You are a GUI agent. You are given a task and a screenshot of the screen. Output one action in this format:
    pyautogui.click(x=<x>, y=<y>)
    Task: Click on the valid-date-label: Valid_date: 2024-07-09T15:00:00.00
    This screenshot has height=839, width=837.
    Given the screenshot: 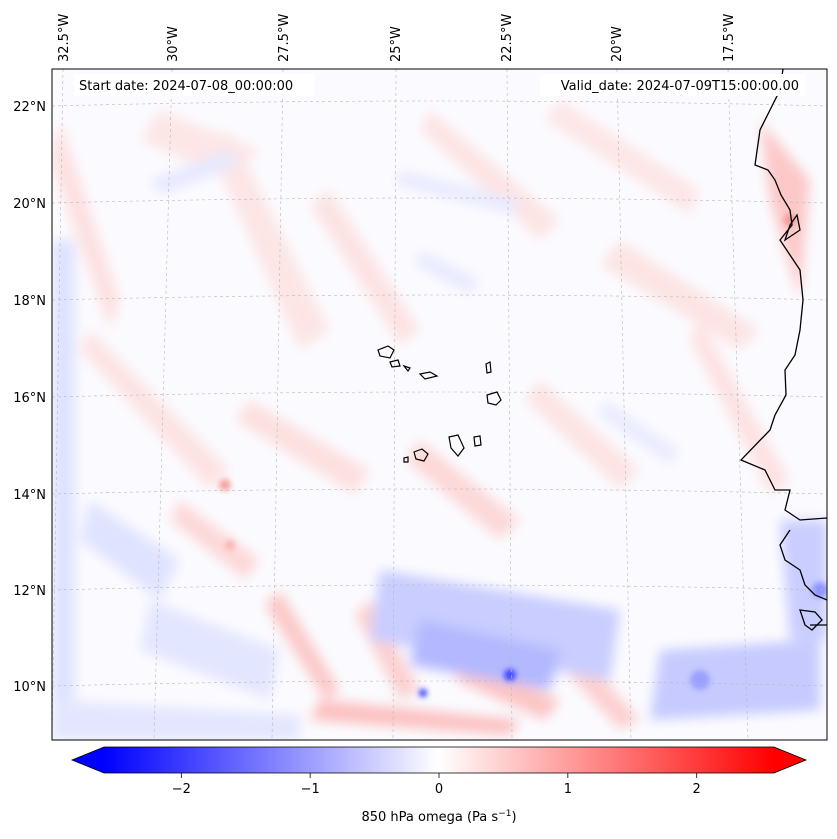 What is the action you would take?
    pyautogui.click(x=680, y=86)
    